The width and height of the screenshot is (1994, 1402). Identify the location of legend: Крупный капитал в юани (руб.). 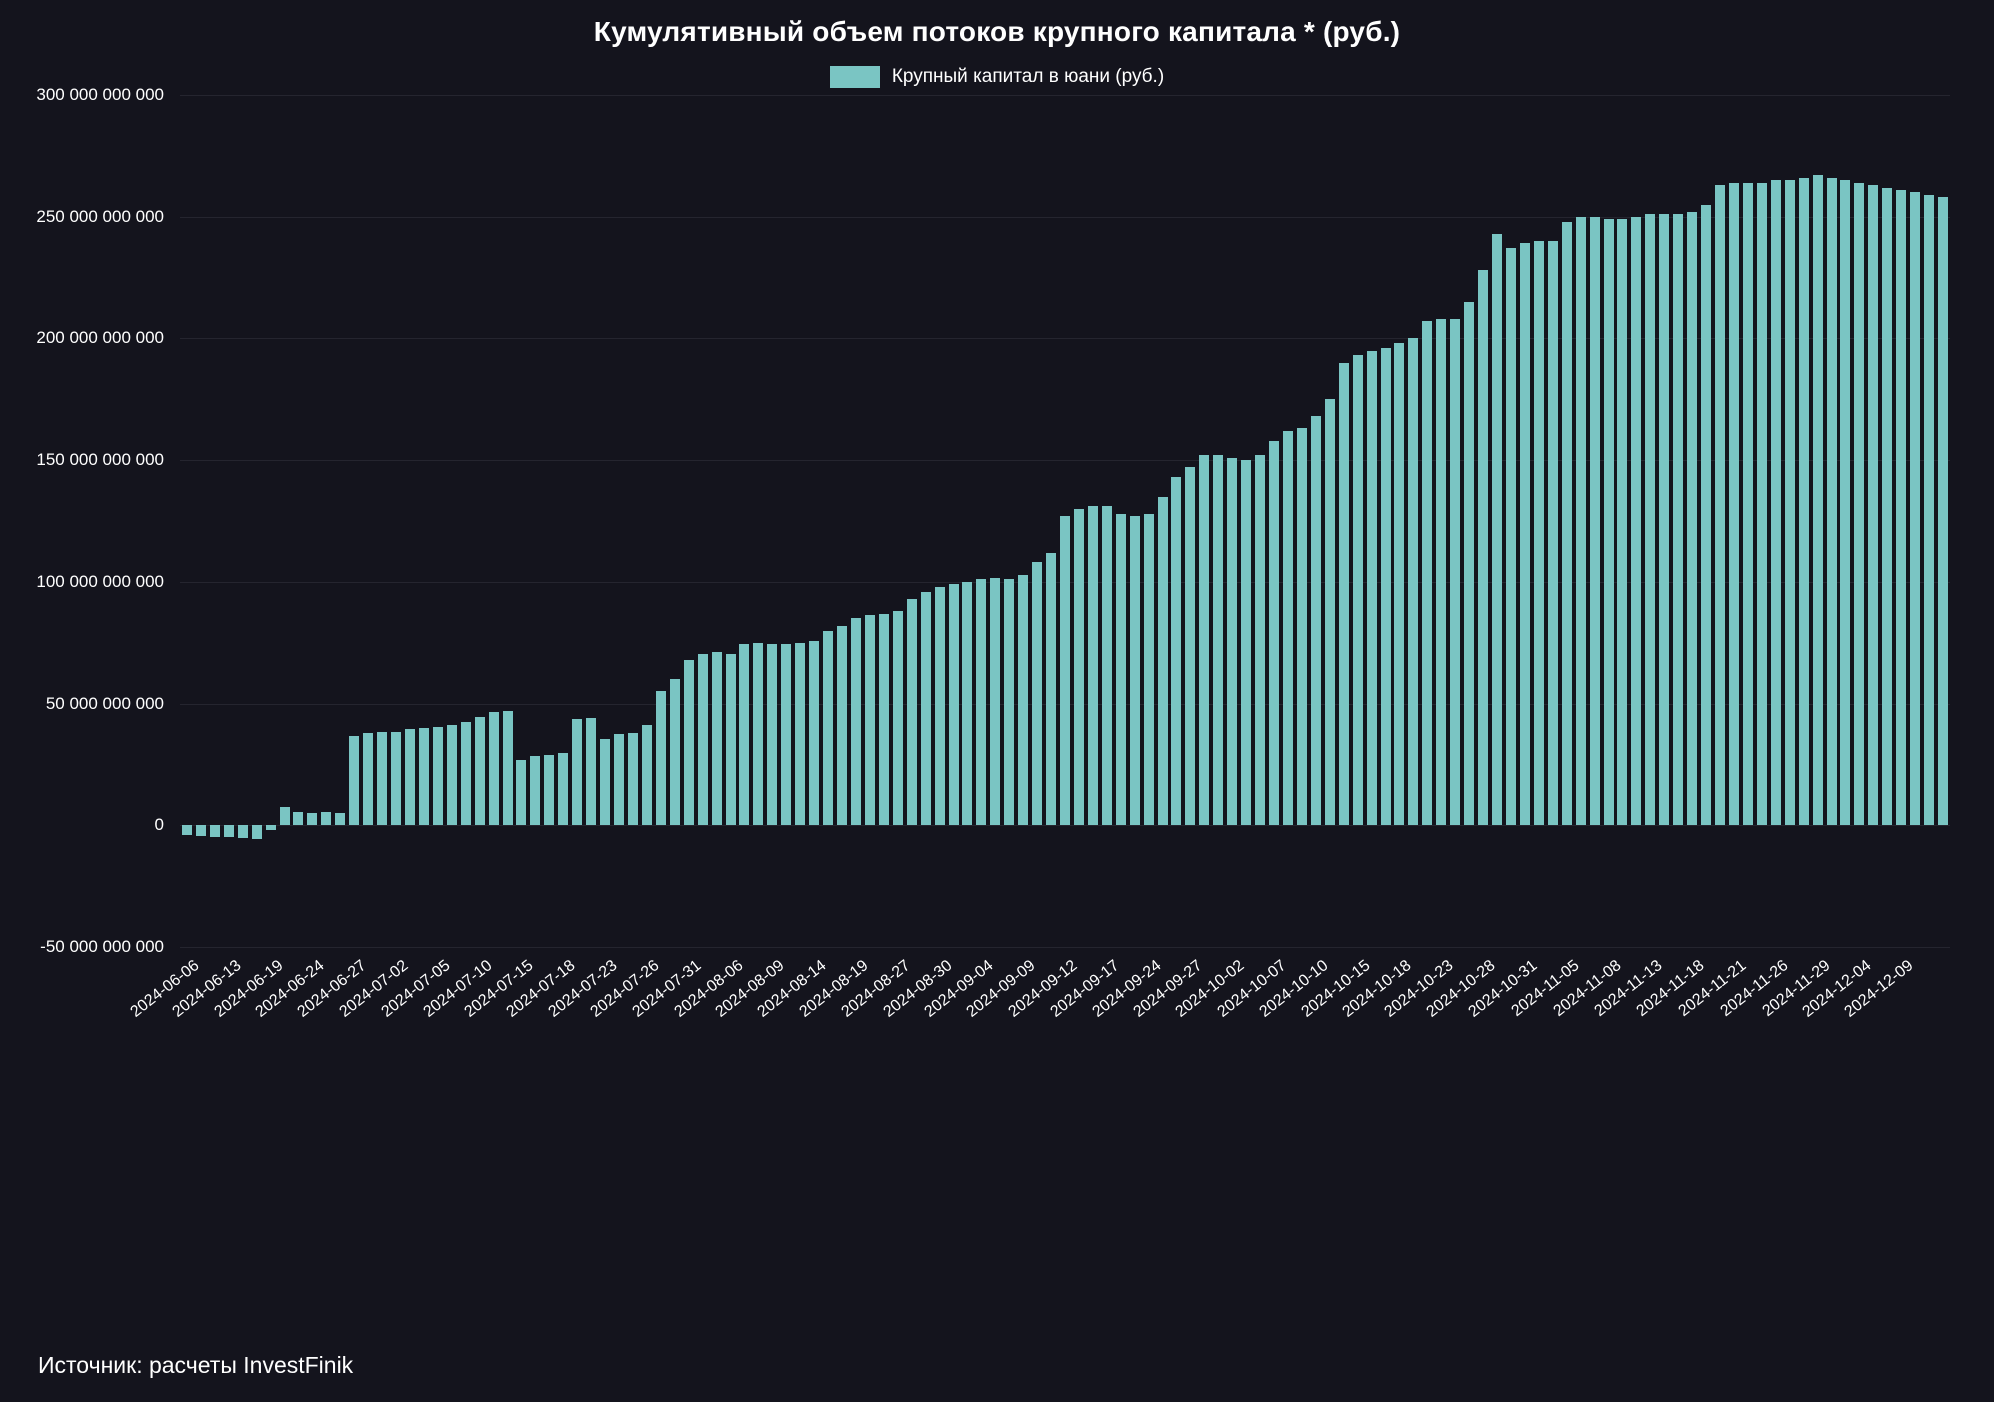
(997, 77).